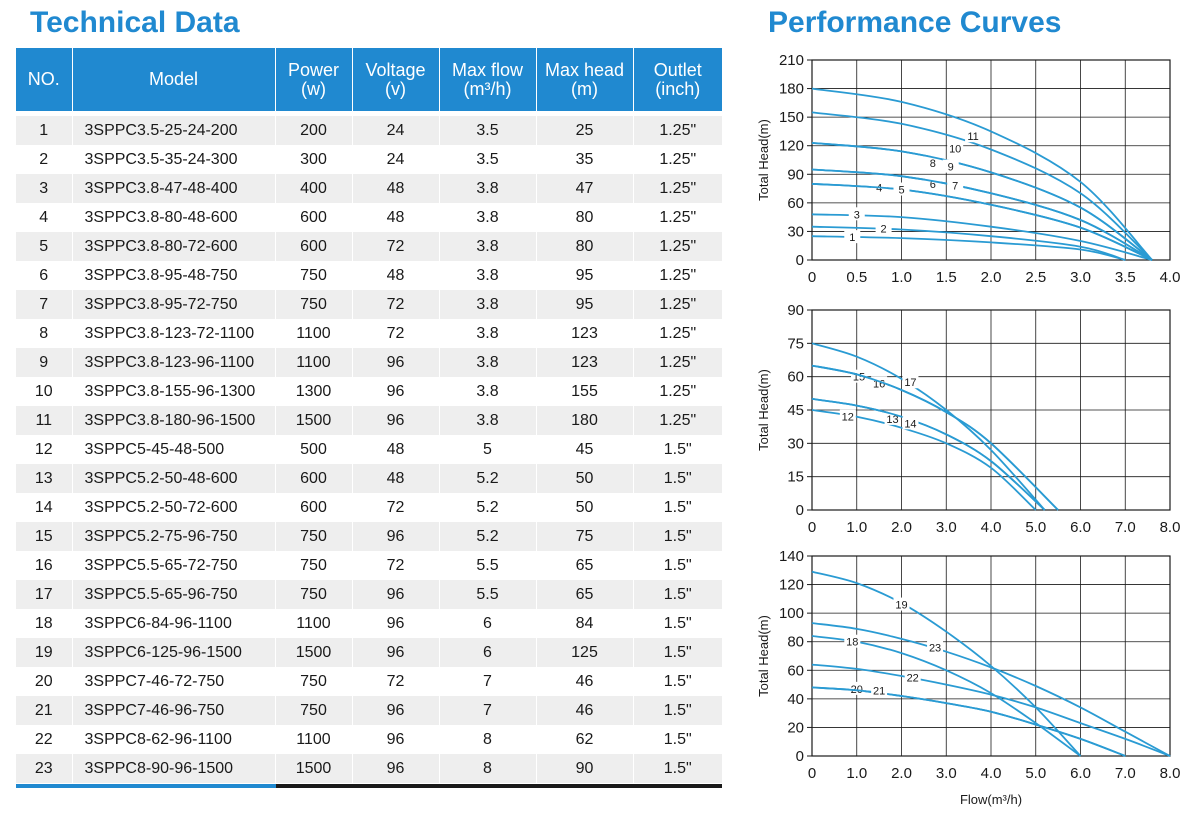 The height and width of the screenshot is (816, 1200). What do you see at coordinates (44, 79) in the screenshot?
I see `header-no: NO.` at bounding box center [44, 79].